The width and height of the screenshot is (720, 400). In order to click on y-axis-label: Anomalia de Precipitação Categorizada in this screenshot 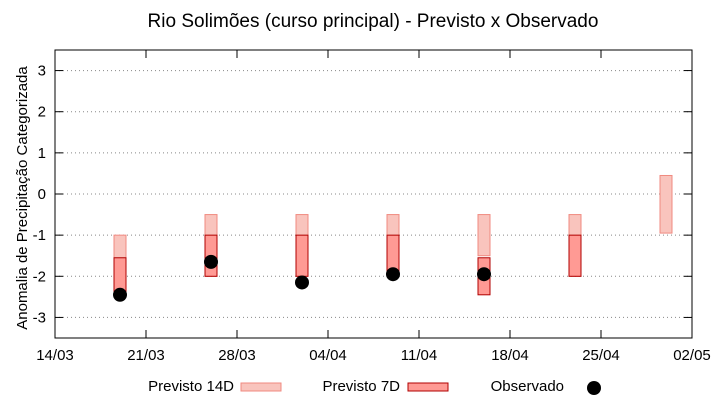, I will do `click(22, 198)`.